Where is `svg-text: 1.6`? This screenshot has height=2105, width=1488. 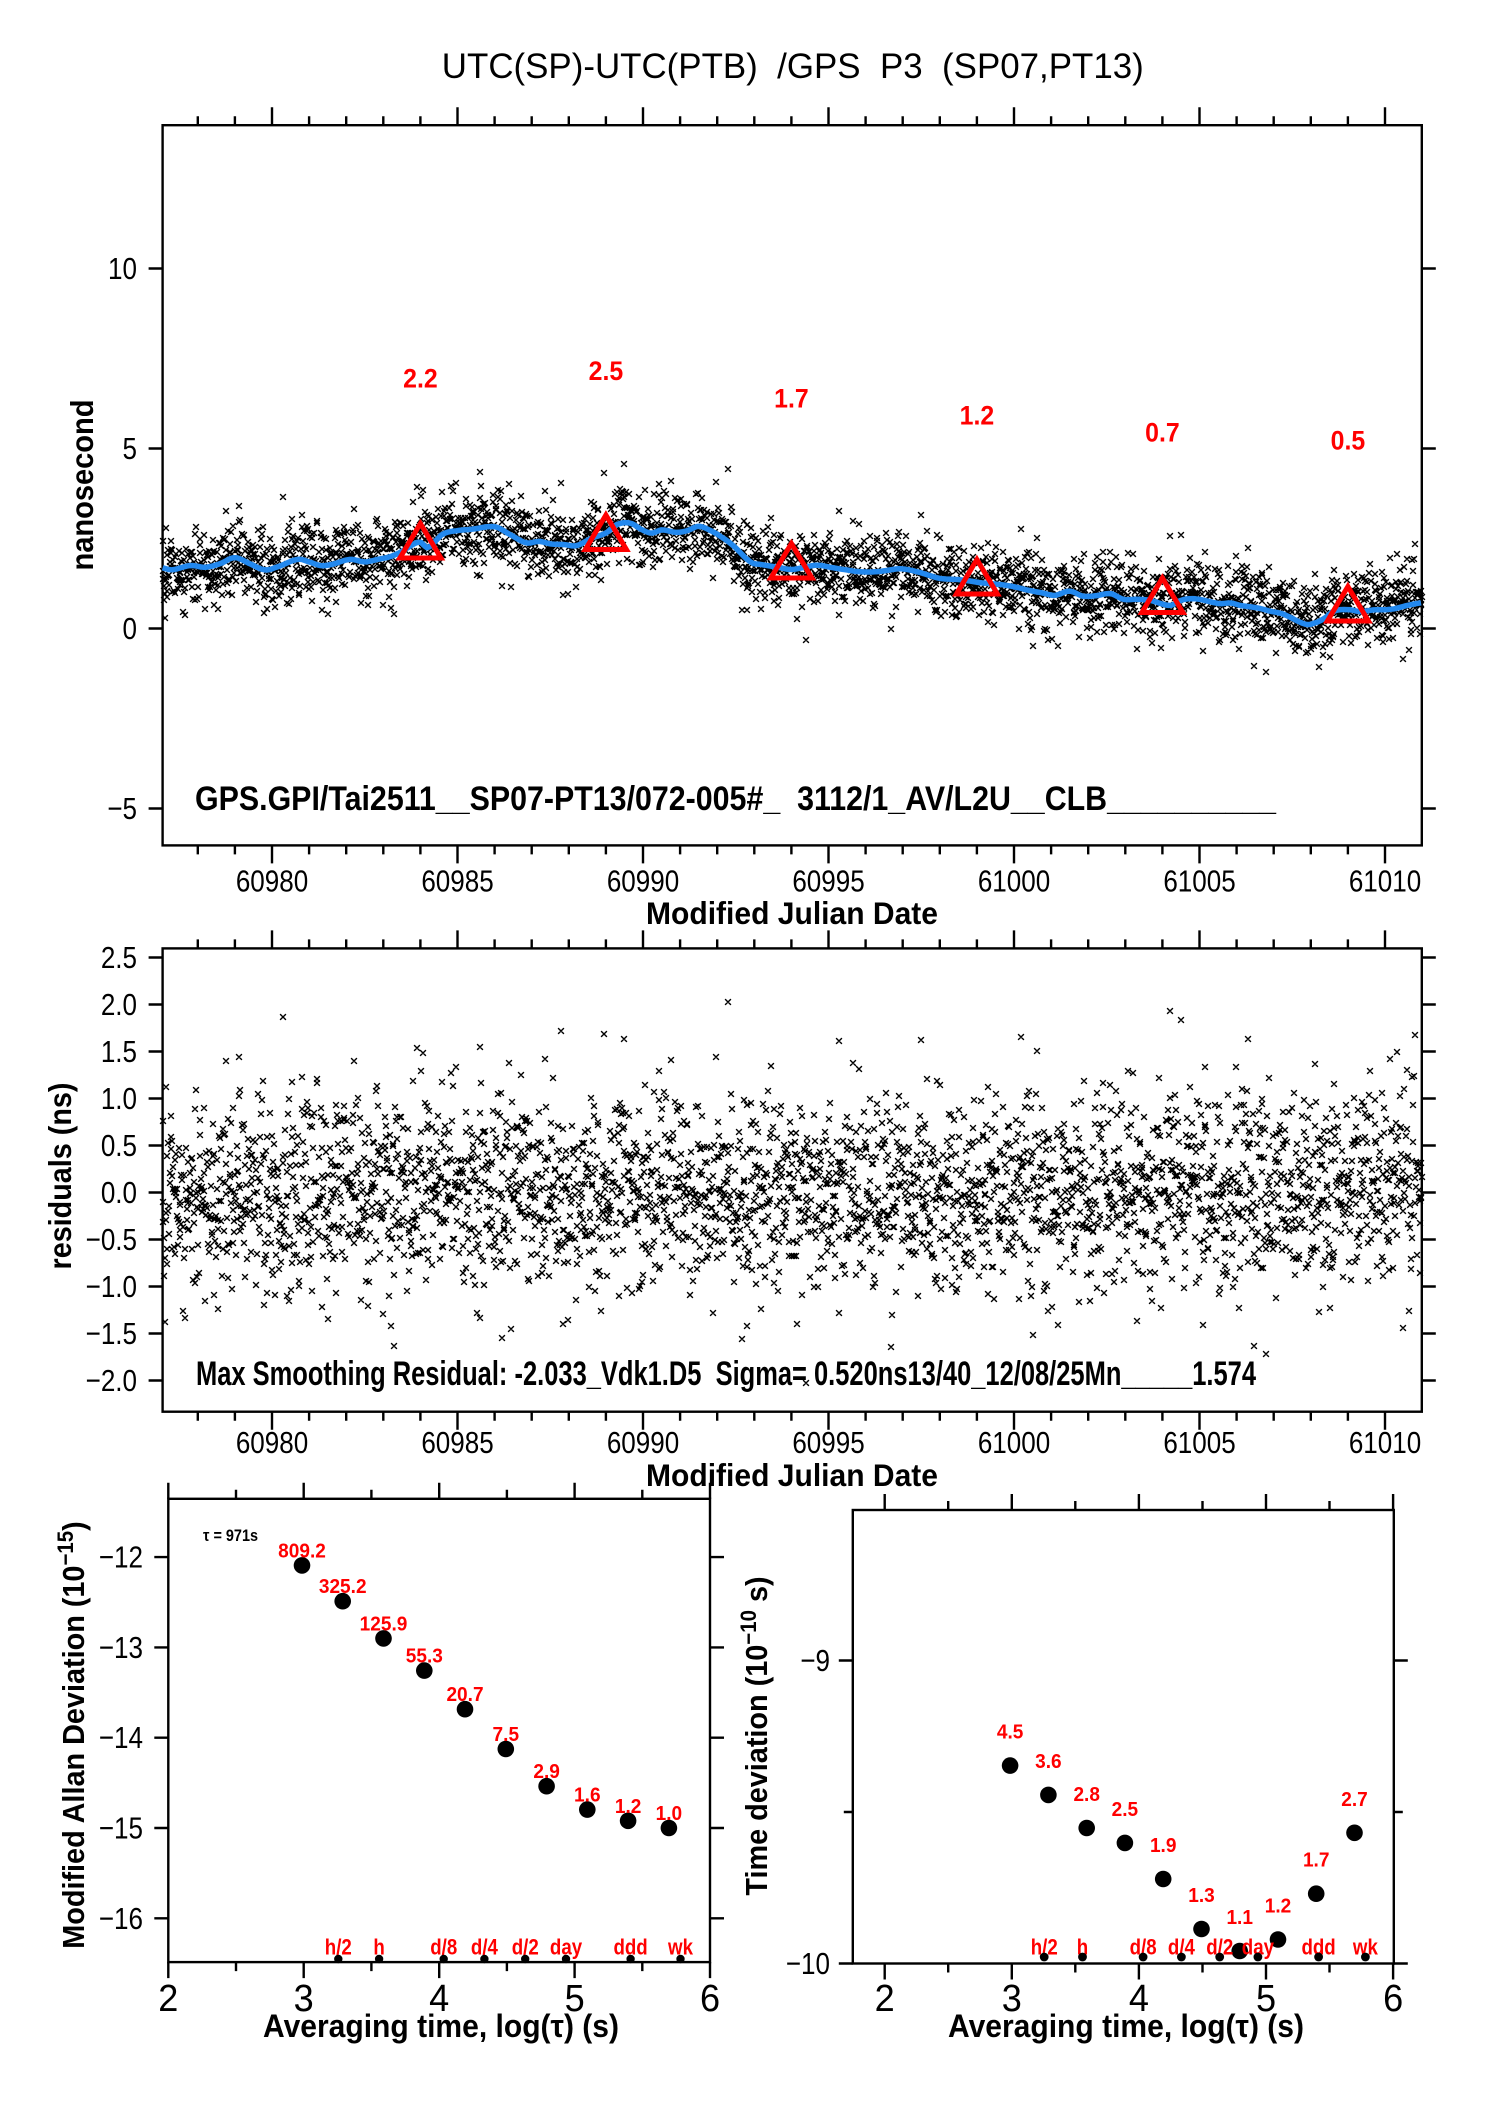
svg-text: 1.6 is located at coordinates (587, 1795).